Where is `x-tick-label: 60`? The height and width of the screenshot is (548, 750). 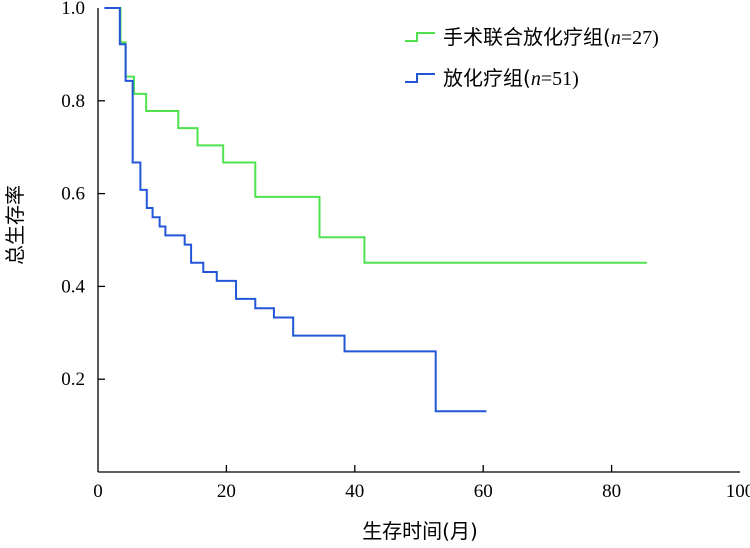 x-tick-label: 60 is located at coordinates (483, 491).